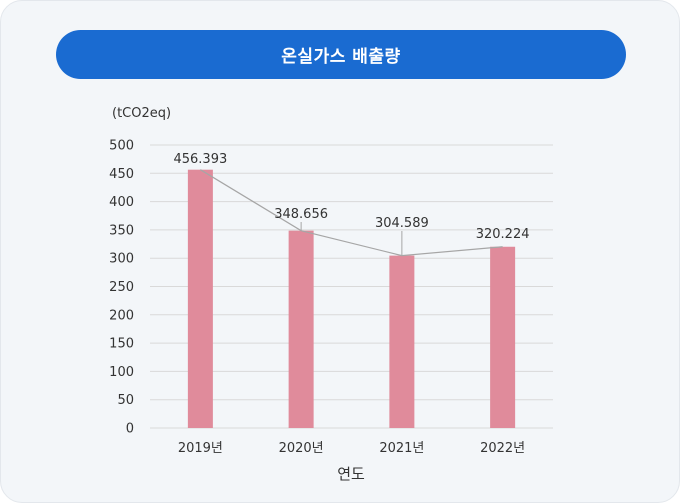  What do you see at coordinates (121, 230) in the screenshot?
I see `y-tick-label: 350` at bounding box center [121, 230].